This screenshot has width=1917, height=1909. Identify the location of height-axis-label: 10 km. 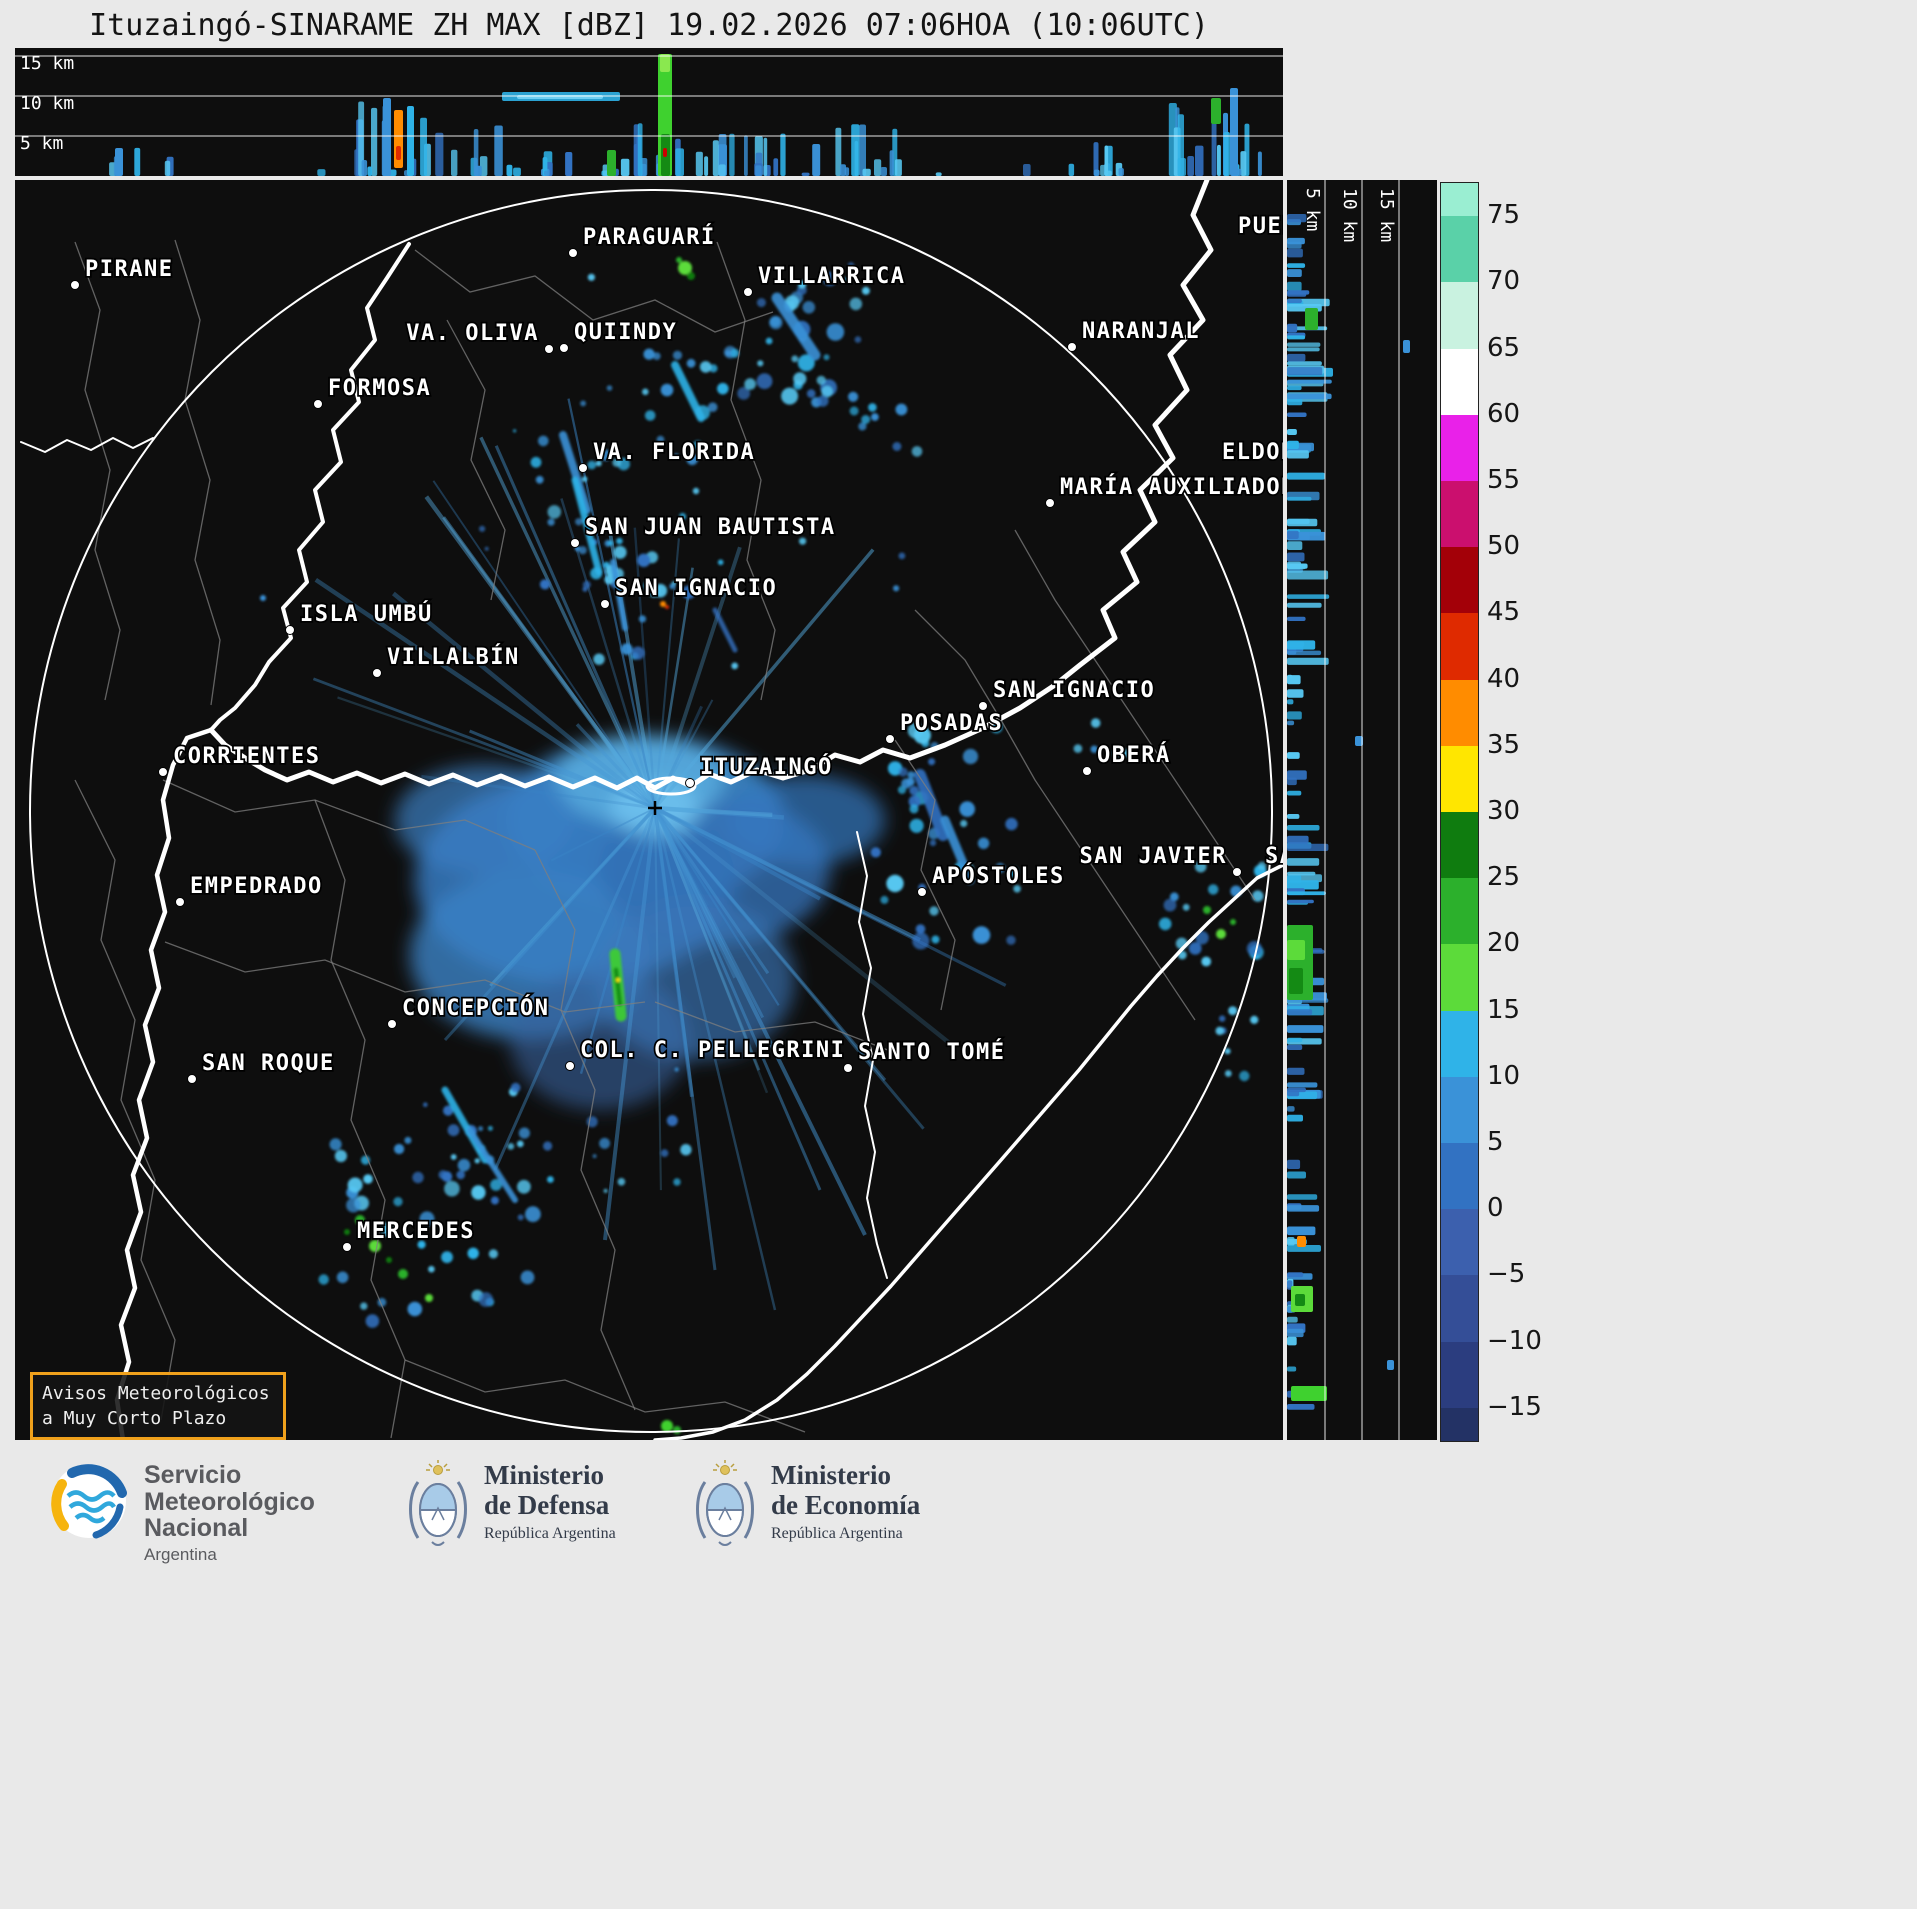
(47, 103).